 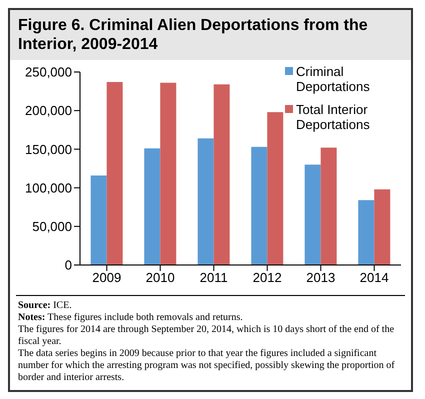 What do you see at coordinates (333, 117) in the screenshot?
I see `legend-label: Total Interior Deportations` at bounding box center [333, 117].